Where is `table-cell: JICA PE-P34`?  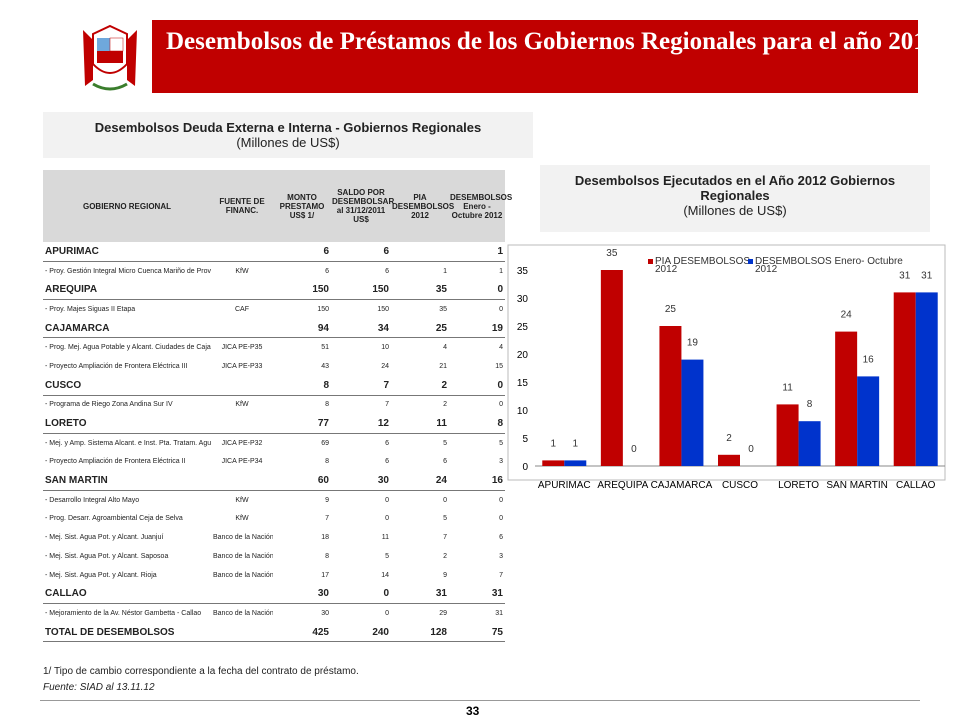 table-cell: JICA PE-P34 is located at coordinates (242, 462).